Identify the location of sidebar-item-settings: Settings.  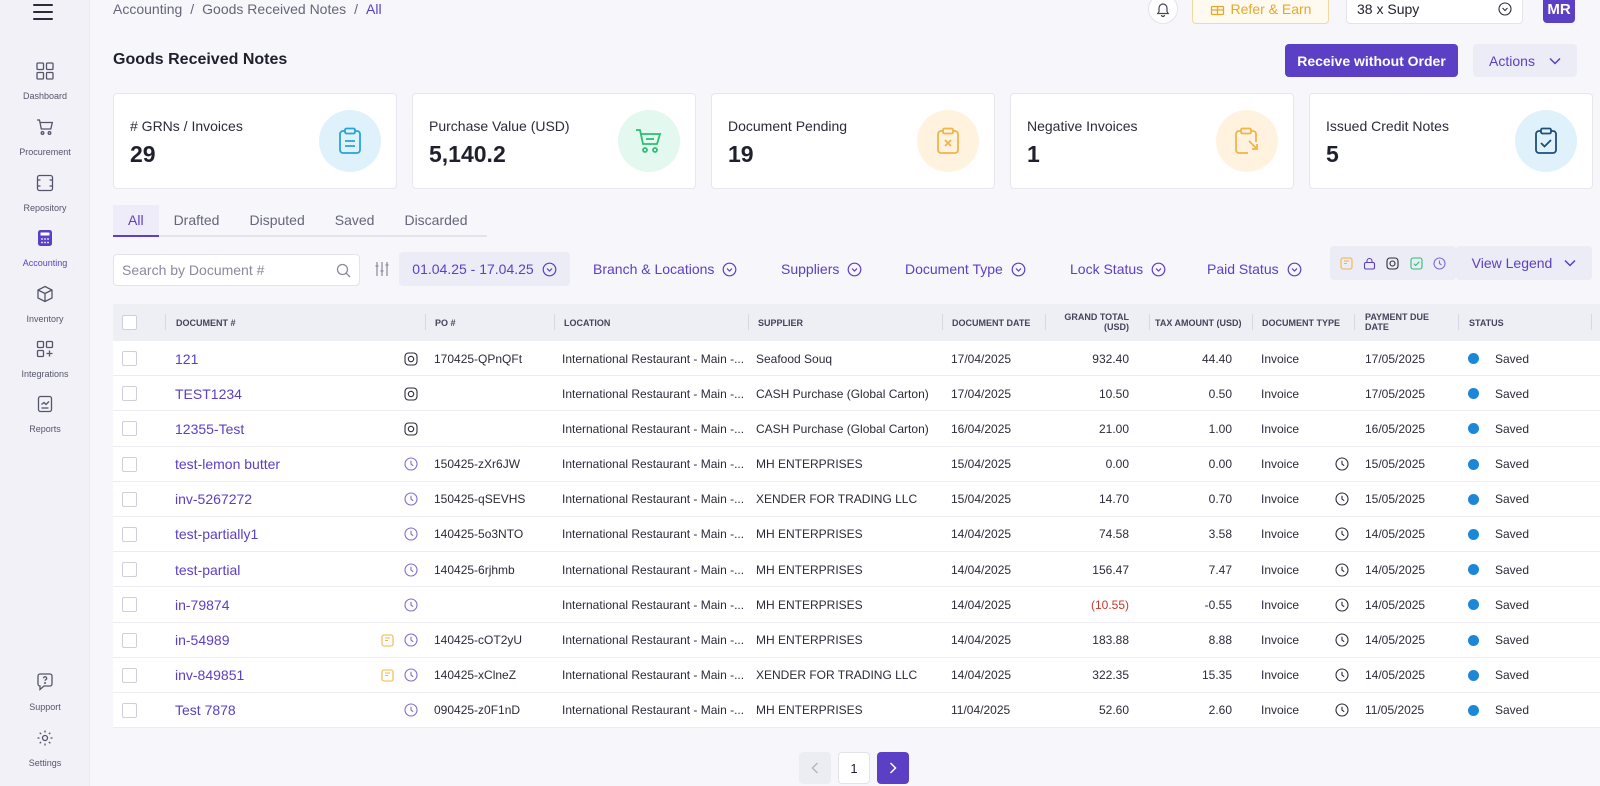
(45, 750).